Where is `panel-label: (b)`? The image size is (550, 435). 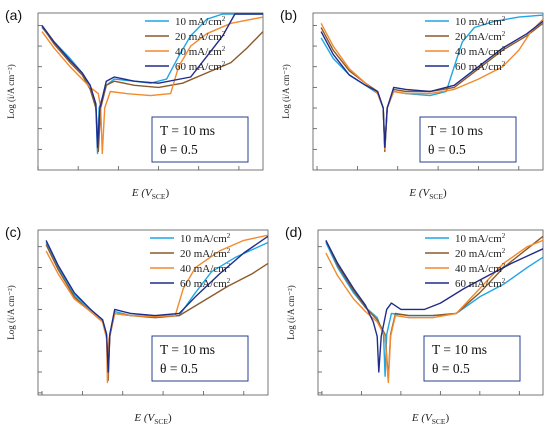
panel-label: (b) is located at coordinates (288, 15).